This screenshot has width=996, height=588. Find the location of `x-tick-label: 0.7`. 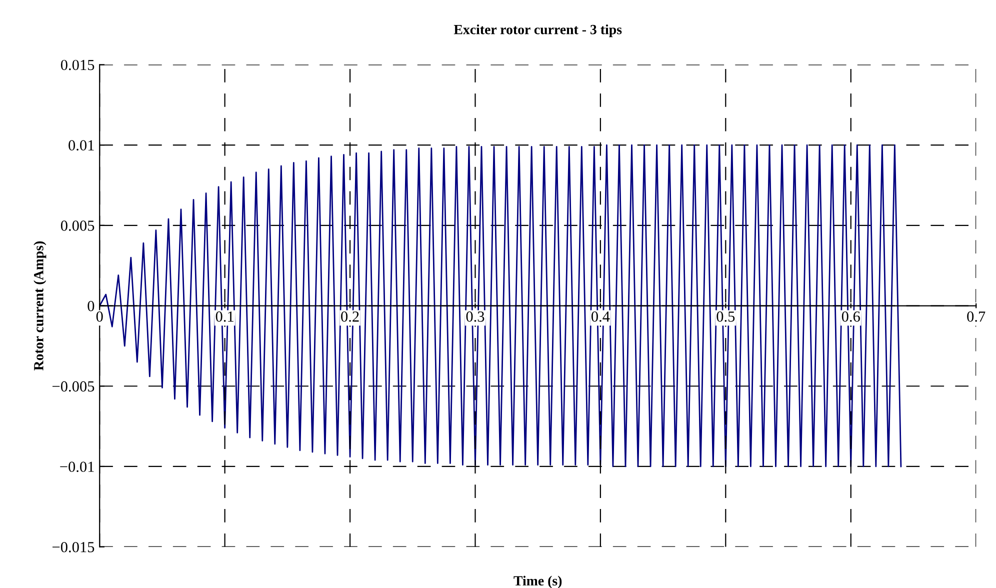

x-tick-label: 0.7 is located at coordinates (976, 316).